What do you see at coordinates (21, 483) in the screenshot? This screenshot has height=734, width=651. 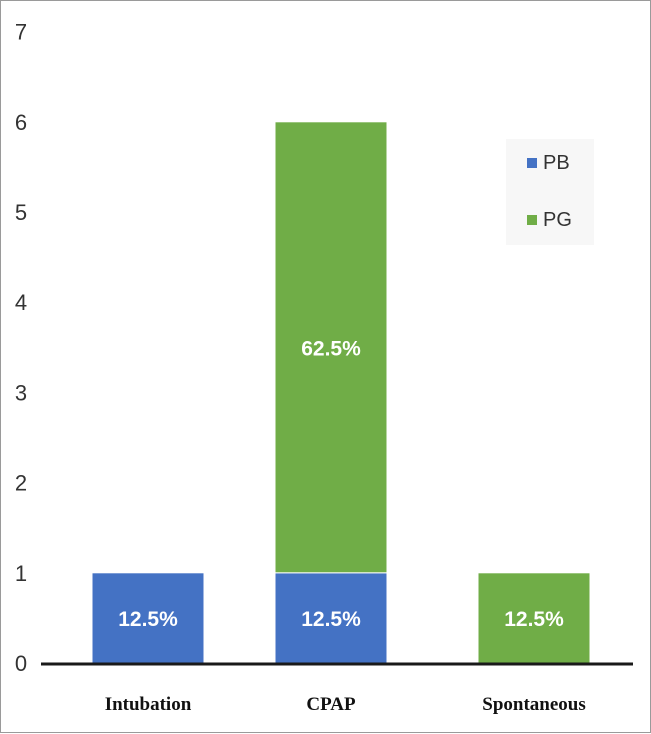 I see `y-tick-label: 2` at bounding box center [21, 483].